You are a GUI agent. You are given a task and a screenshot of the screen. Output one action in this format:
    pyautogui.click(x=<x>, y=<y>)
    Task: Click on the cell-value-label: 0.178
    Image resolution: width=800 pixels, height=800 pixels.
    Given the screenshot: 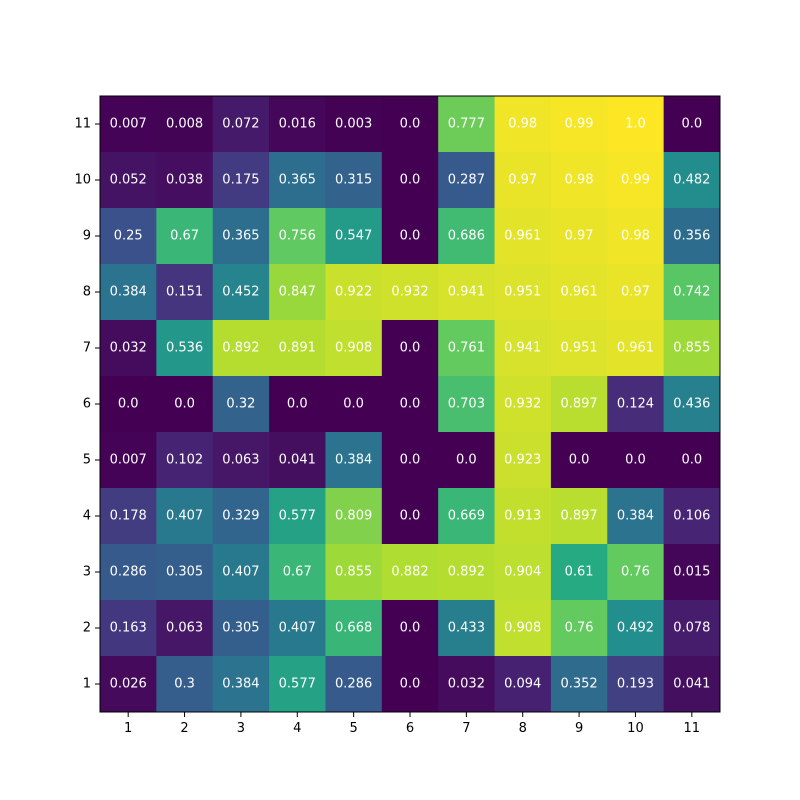 What is the action you would take?
    pyautogui.click(x=128, y=516)
    